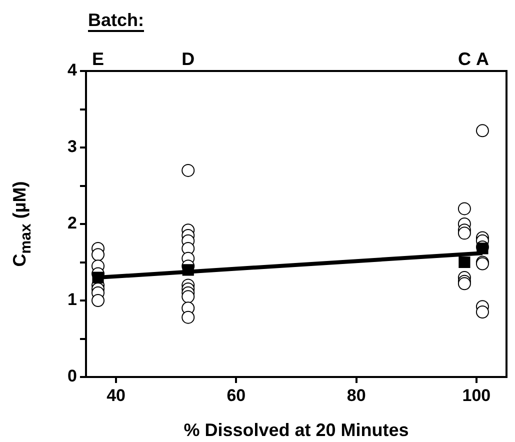  Describe the element at coordinates (72, 146) in the screenshot. I see `y-tick-label: 3` at that location.